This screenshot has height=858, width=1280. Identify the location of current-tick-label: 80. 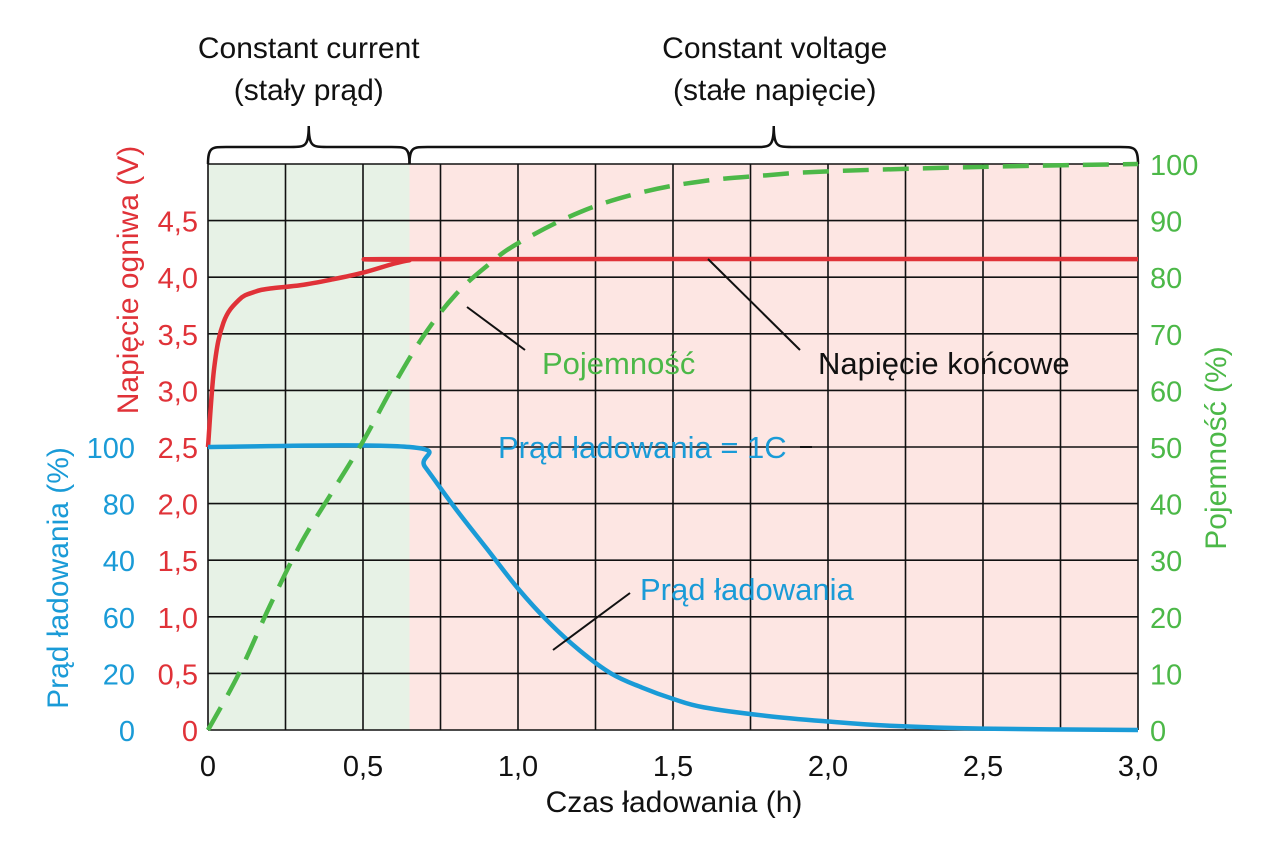
(119, 506).